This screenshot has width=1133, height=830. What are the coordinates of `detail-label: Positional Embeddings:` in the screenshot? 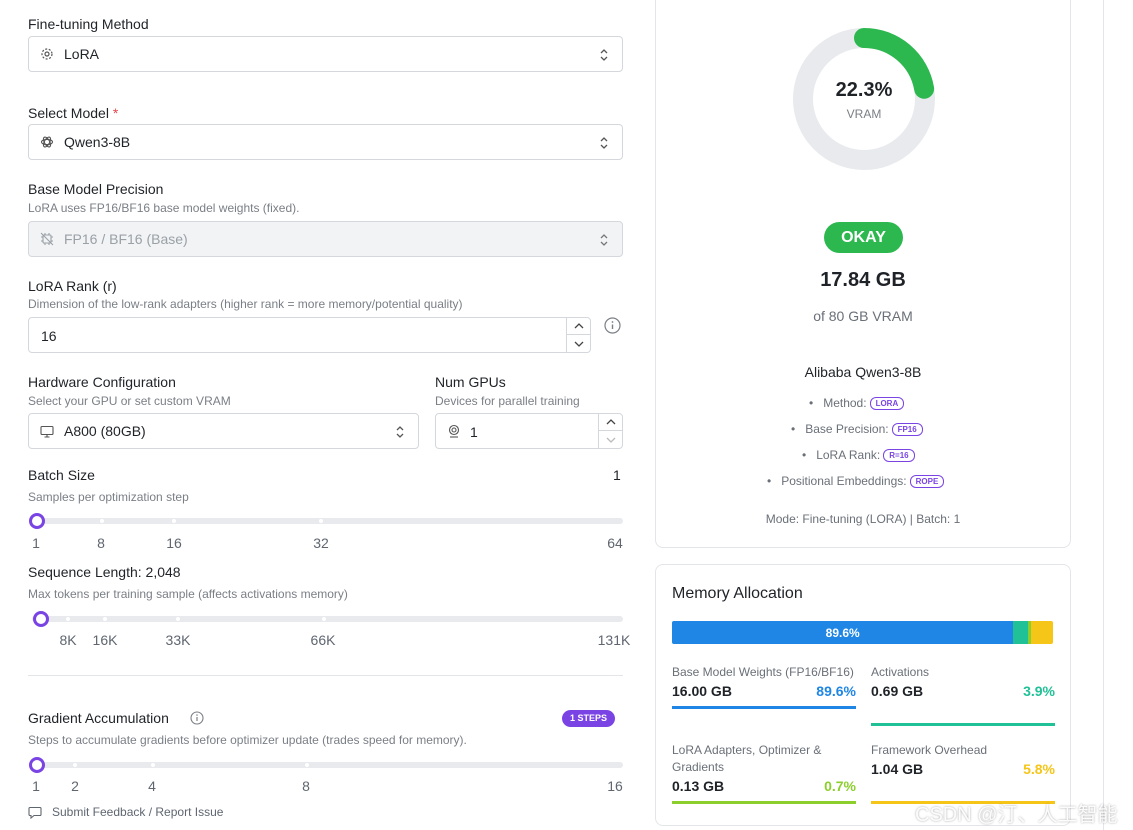 It's located at (844, 481).